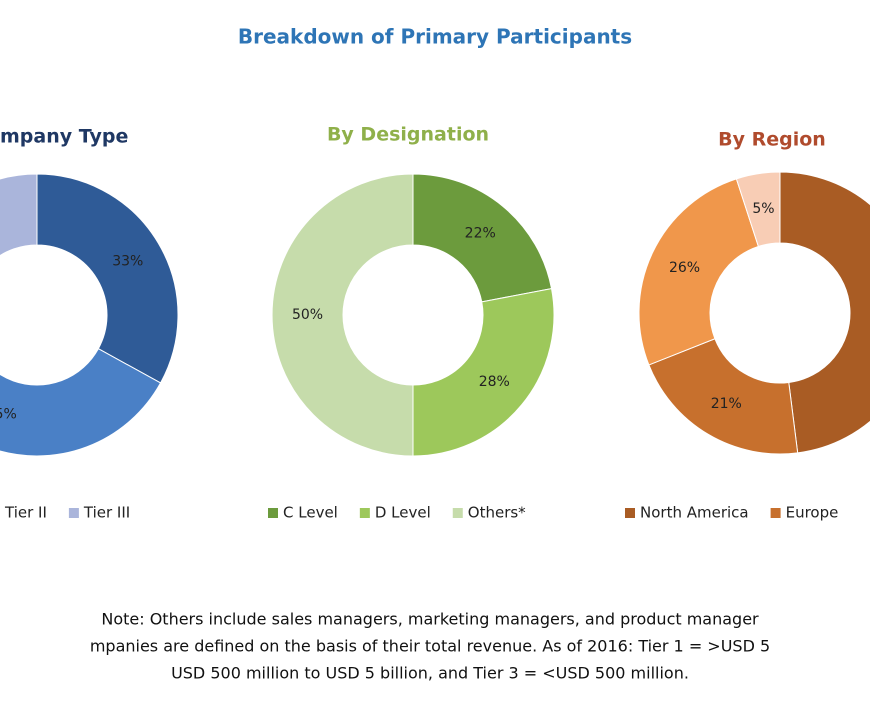 The width and height of the screenshot is (870, 717). Describe the element at coordinates (726, 404) in the screenshot. I see `data-label: 21%` at that location.